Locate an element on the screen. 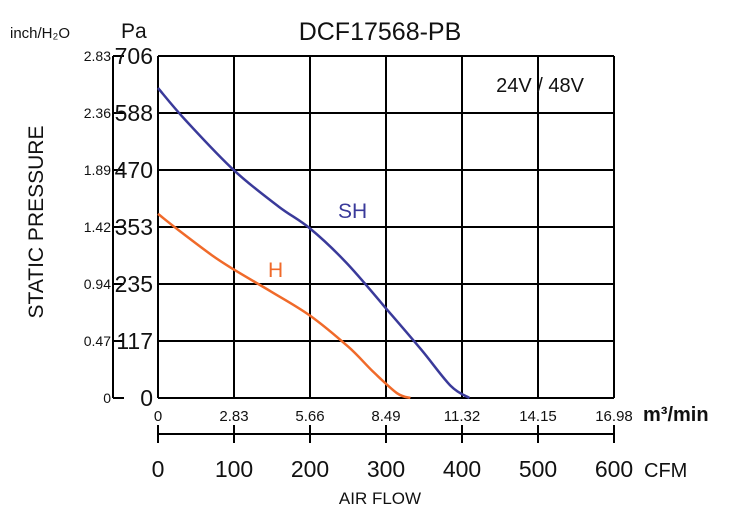 This screenshot has height=510, width=740. y-axis-label: STATIC PRESSURE is located at coordinates (36, 222).